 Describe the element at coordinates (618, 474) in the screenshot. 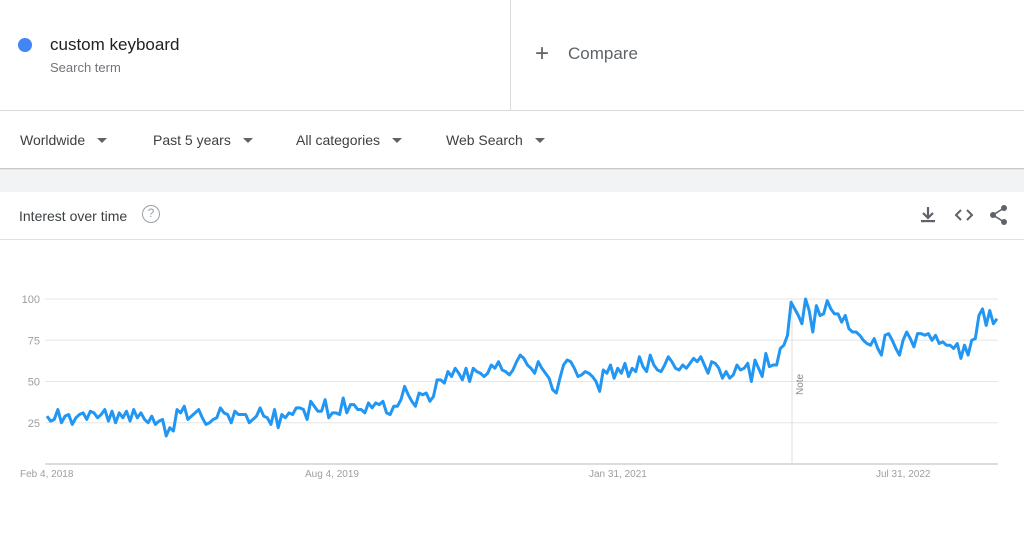

I see `x-tick-label: Jan 31, 2021` at that location.